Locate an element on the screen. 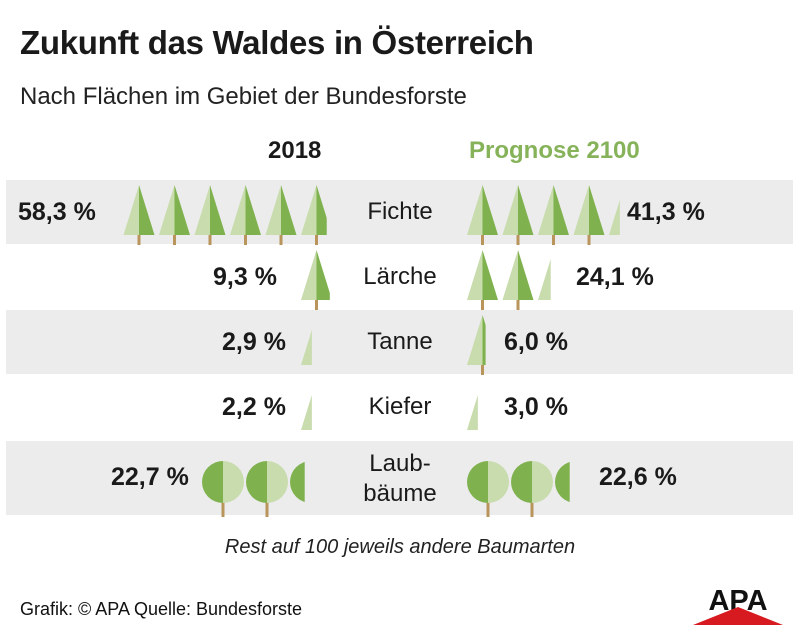  column-header-2018: 2018 is located at coordinates (295, 150).